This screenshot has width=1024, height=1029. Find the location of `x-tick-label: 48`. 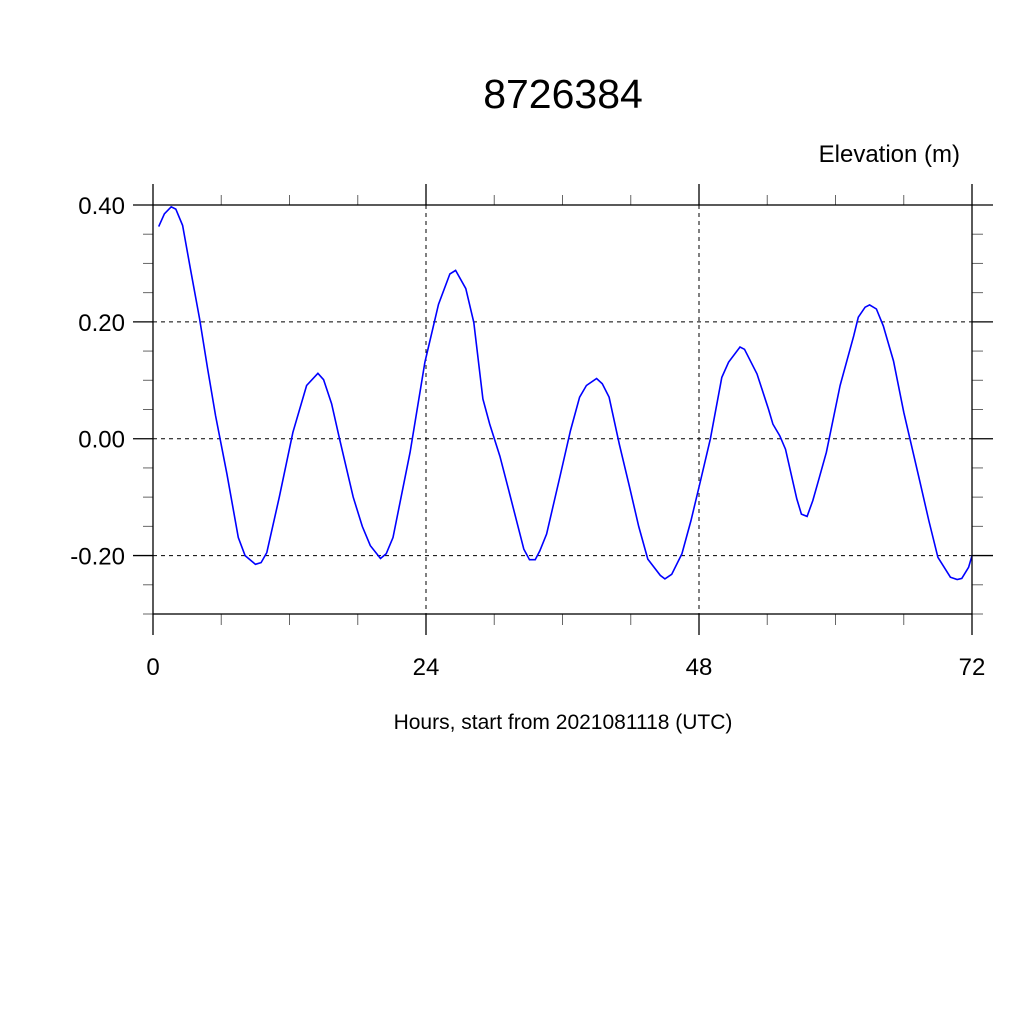

x-tick-label: 48 is located at coordinates (699, 667).